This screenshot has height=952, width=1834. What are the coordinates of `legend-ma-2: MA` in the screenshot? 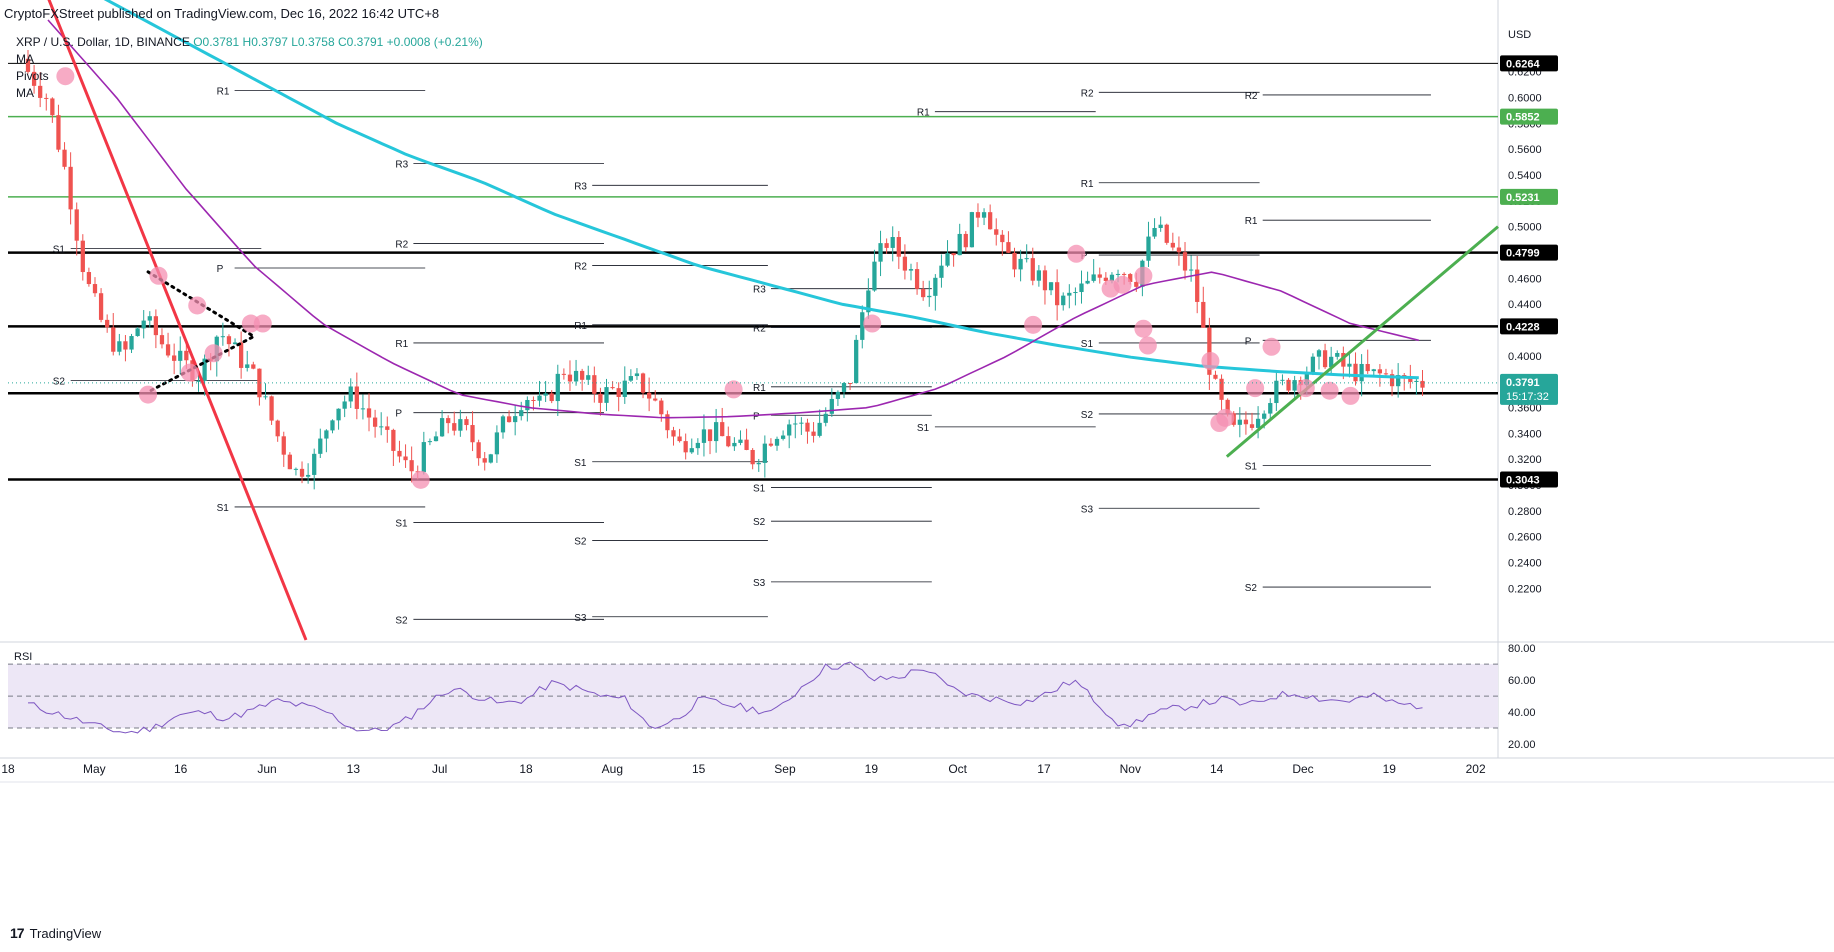 It's located at (25, 93).